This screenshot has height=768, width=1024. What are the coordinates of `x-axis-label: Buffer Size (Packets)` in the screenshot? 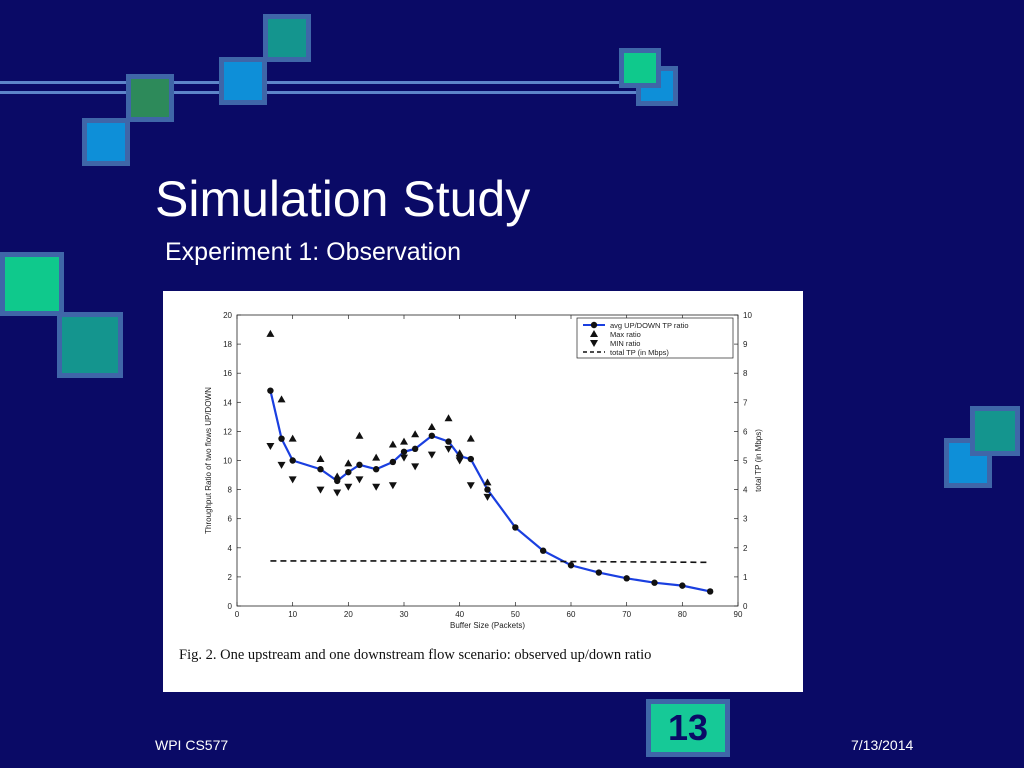 It's located at (487, 625).